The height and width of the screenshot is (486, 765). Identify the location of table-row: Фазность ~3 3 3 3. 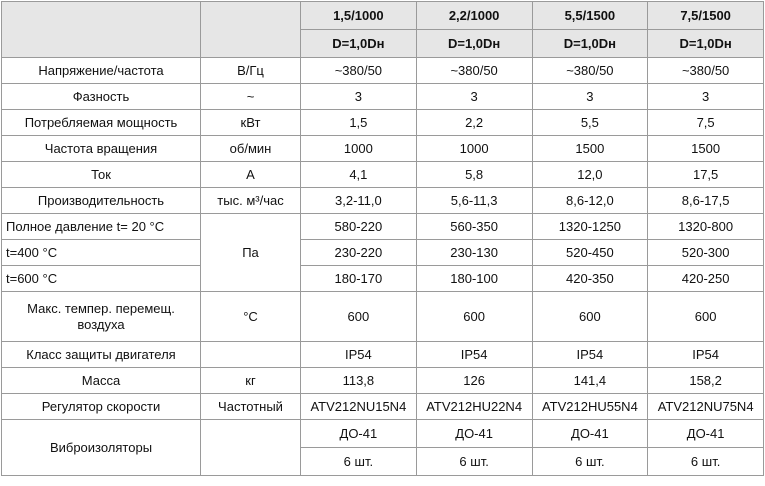
(382, 96).